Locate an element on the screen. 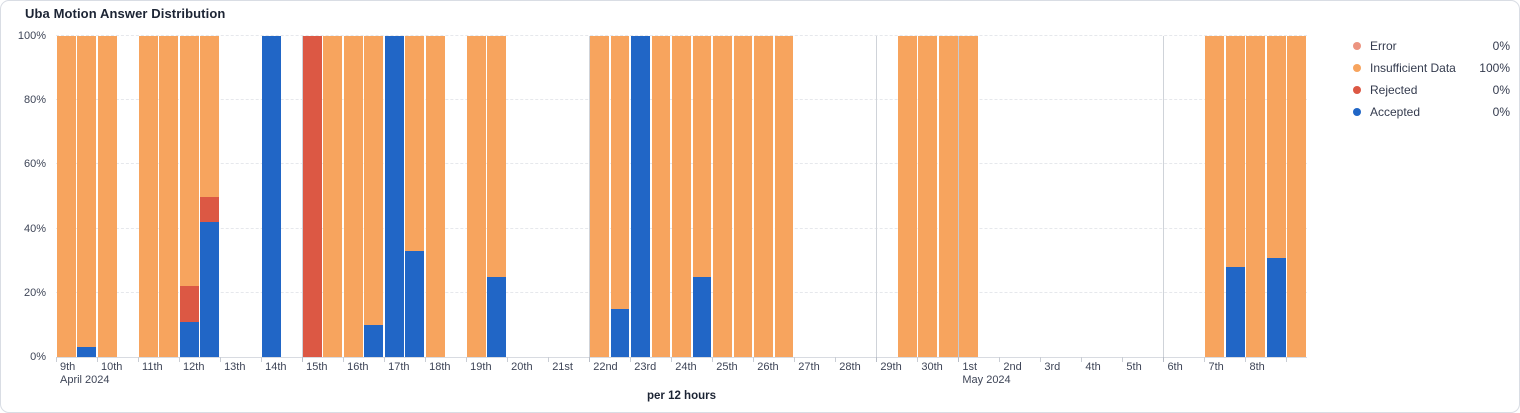 The height and width of the screenshot is (413, 1520). x-tick-label: 13th is located at coordinates (235, 367).